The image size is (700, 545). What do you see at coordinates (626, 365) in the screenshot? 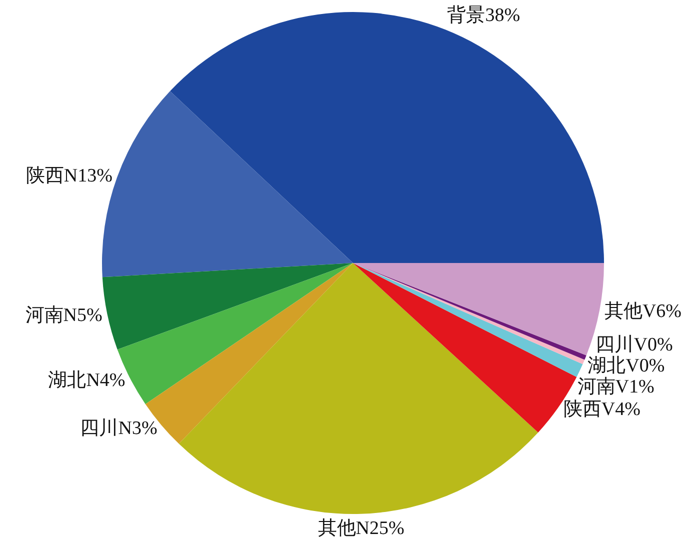
I see `slice-label: 湖北V0%` at bounding box center [626, 365].